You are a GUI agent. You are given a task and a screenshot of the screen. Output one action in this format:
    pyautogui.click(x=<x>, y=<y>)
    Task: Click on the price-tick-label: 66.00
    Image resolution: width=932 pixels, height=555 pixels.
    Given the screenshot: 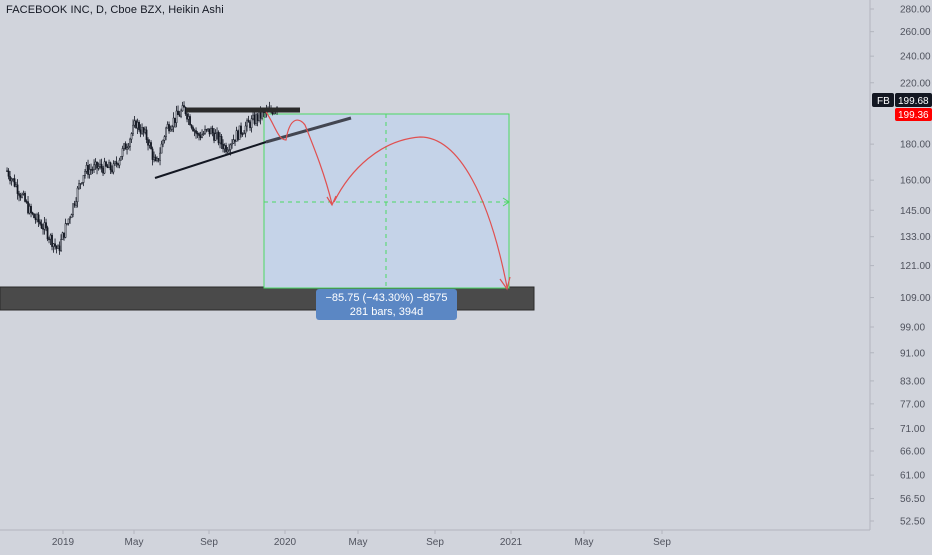 What is the action you would take?
    pyautogui.click(x=912, y=452)
    